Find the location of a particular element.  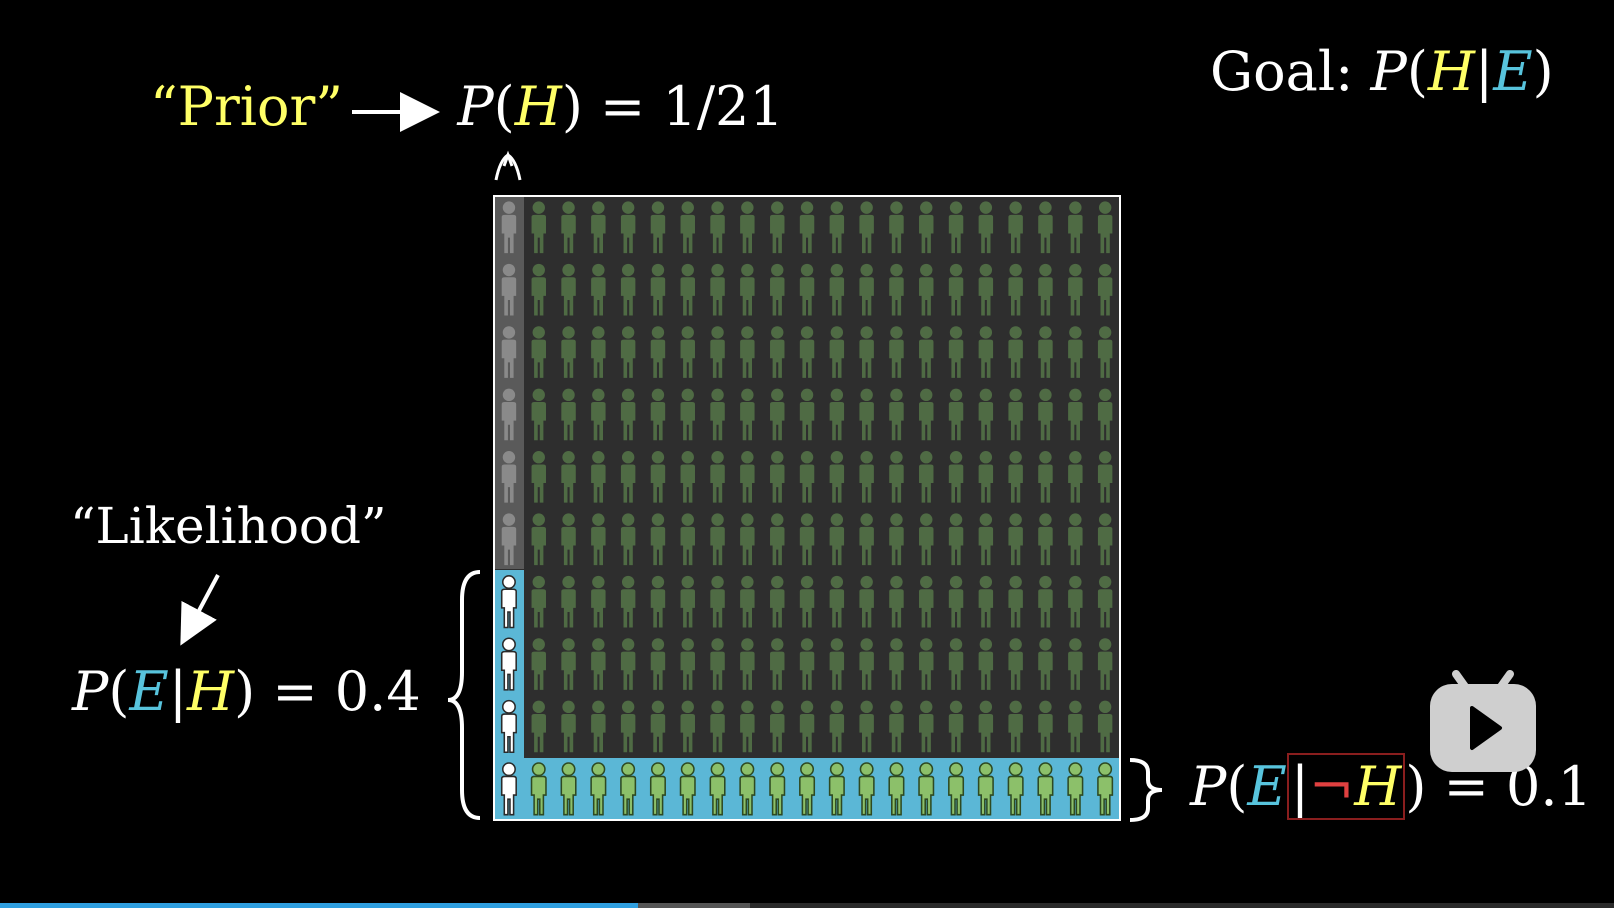

progress-track is located at coordinates (807, 905).